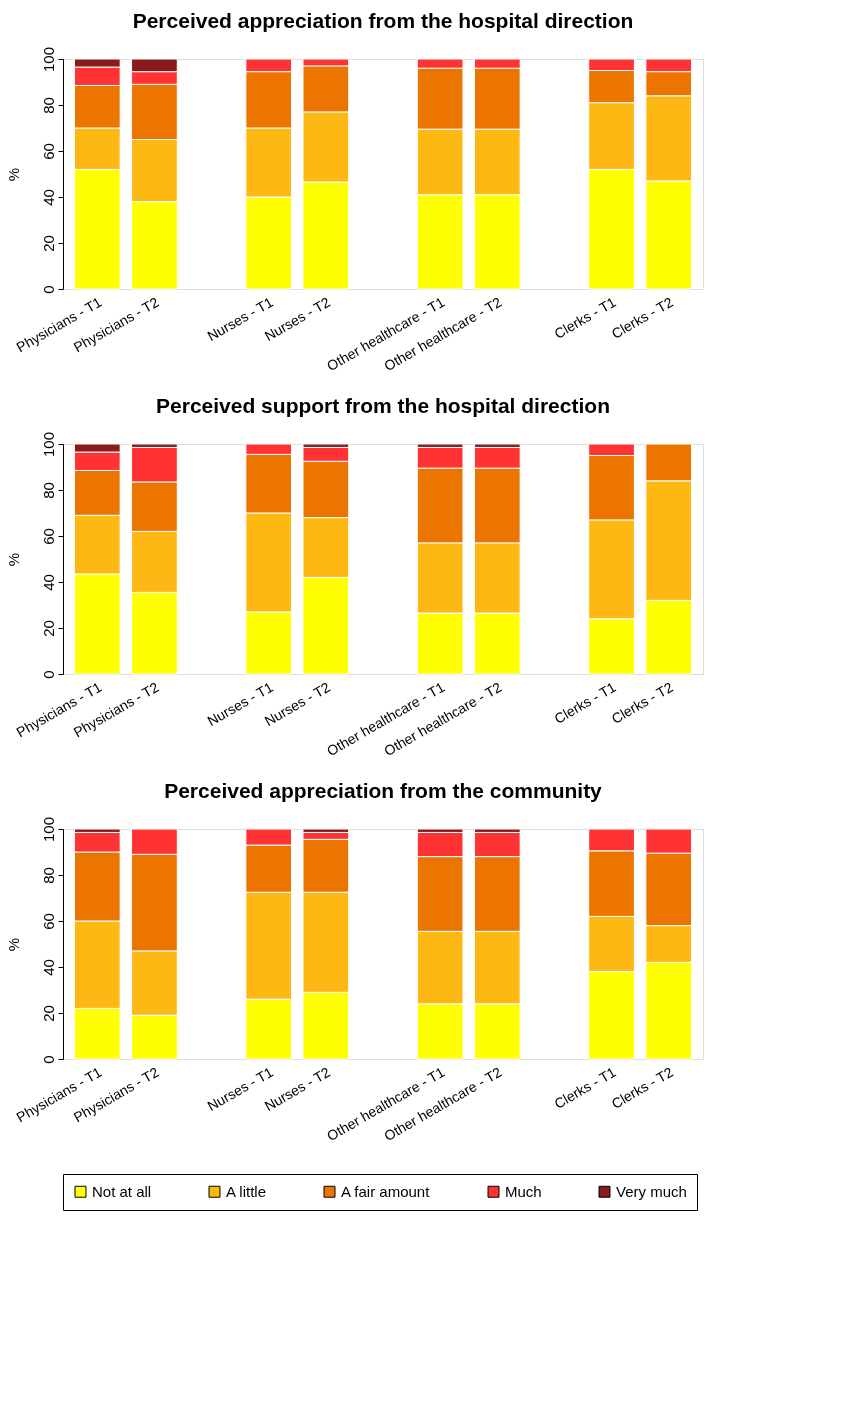  I want to click on legend-label: A little, so click(246, 1191).